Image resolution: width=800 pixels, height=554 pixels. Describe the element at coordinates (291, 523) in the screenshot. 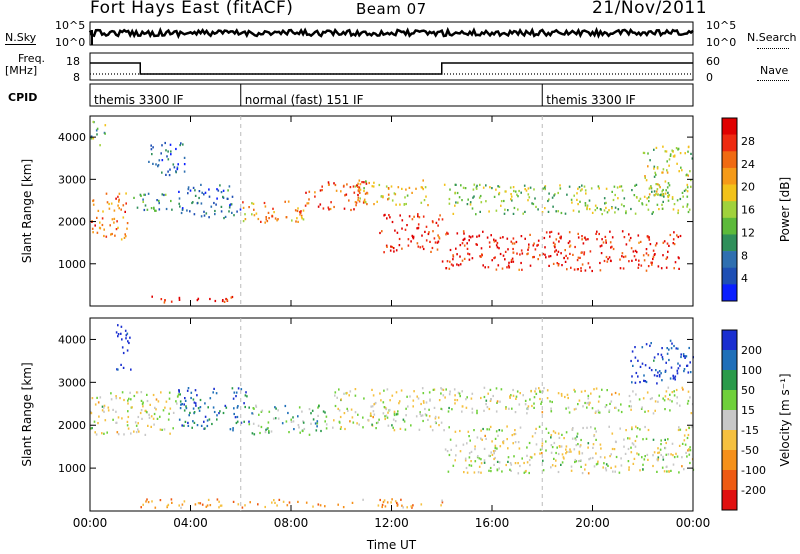

I see `x-tick-label: 08:00` at that location.